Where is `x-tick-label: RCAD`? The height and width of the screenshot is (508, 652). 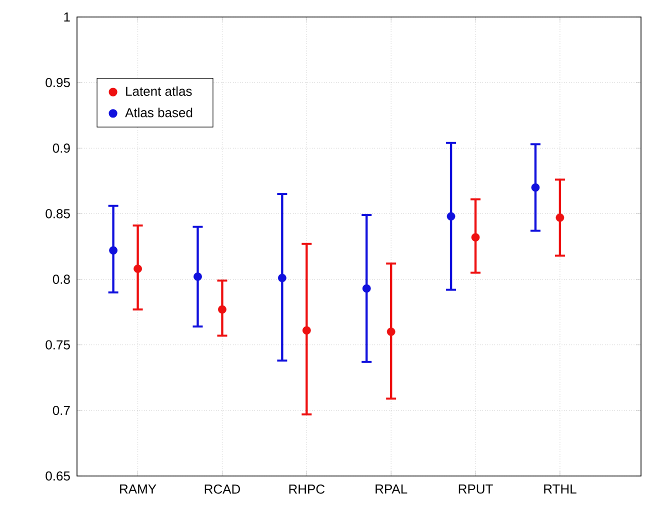
x-tick-label: RCAD is located at coordinates (222, 489).